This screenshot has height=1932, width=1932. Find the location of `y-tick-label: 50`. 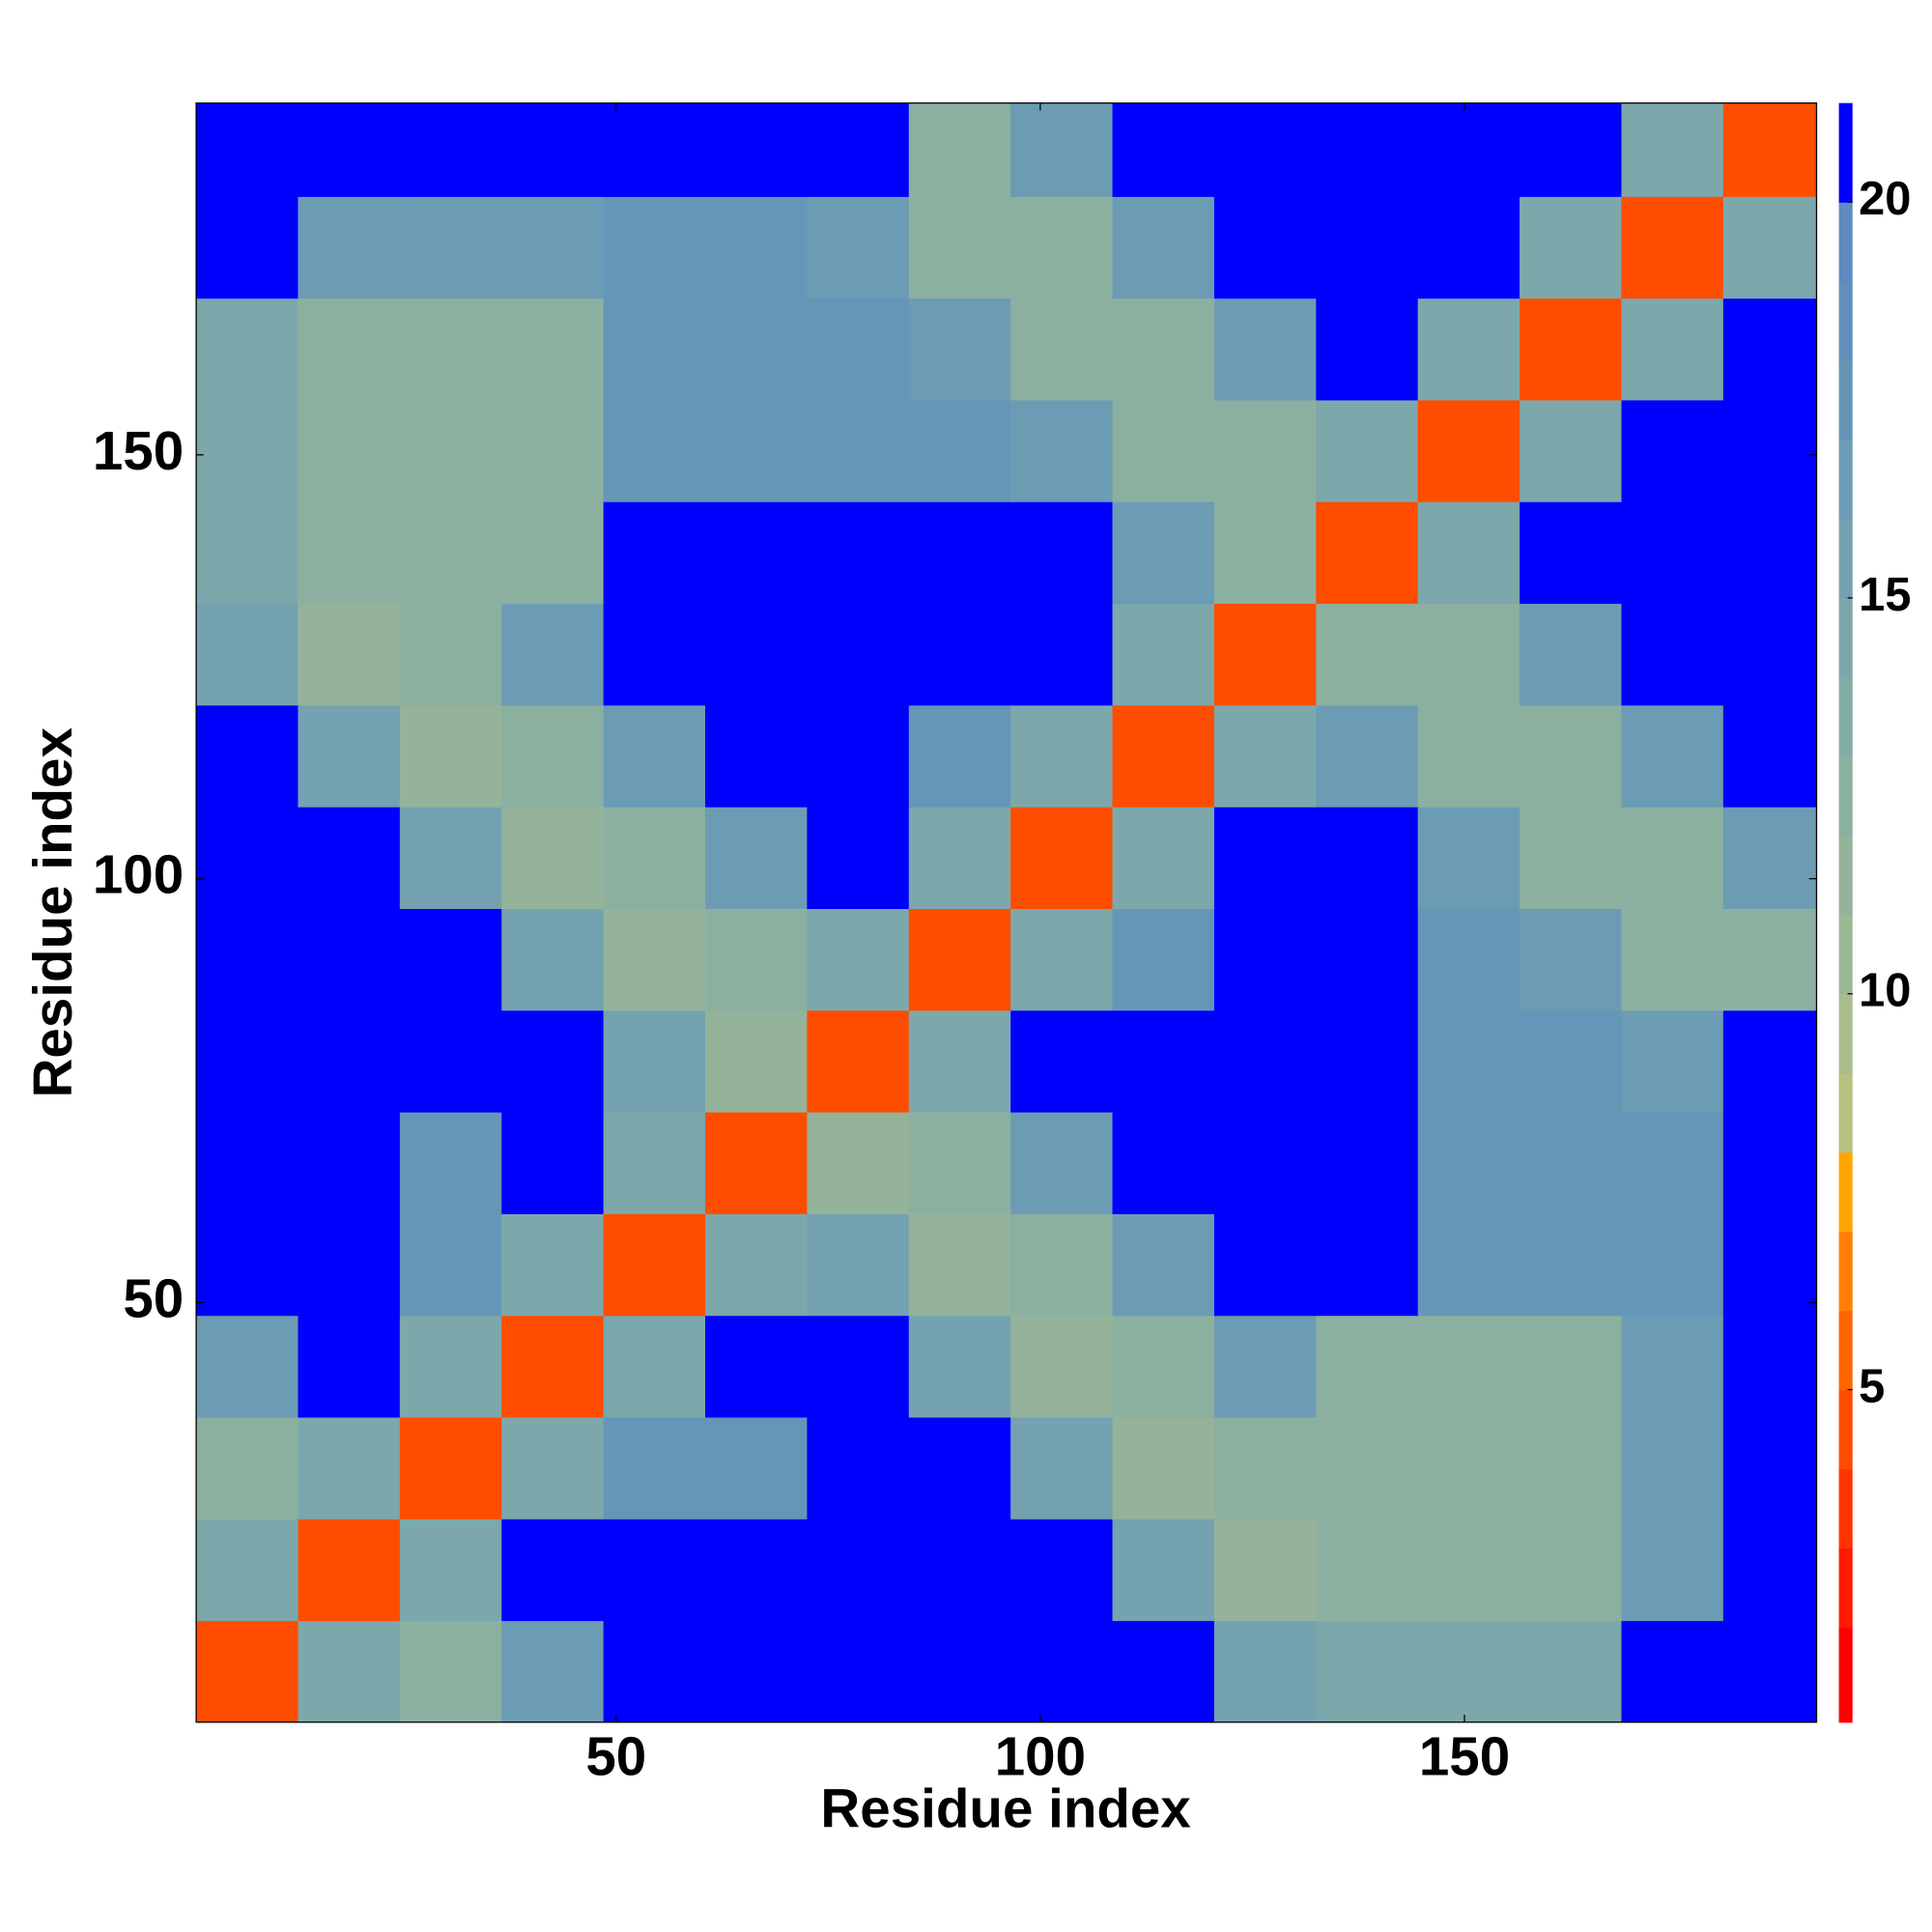

y-tick-label: 50 is located at coordinates (153, 1297).